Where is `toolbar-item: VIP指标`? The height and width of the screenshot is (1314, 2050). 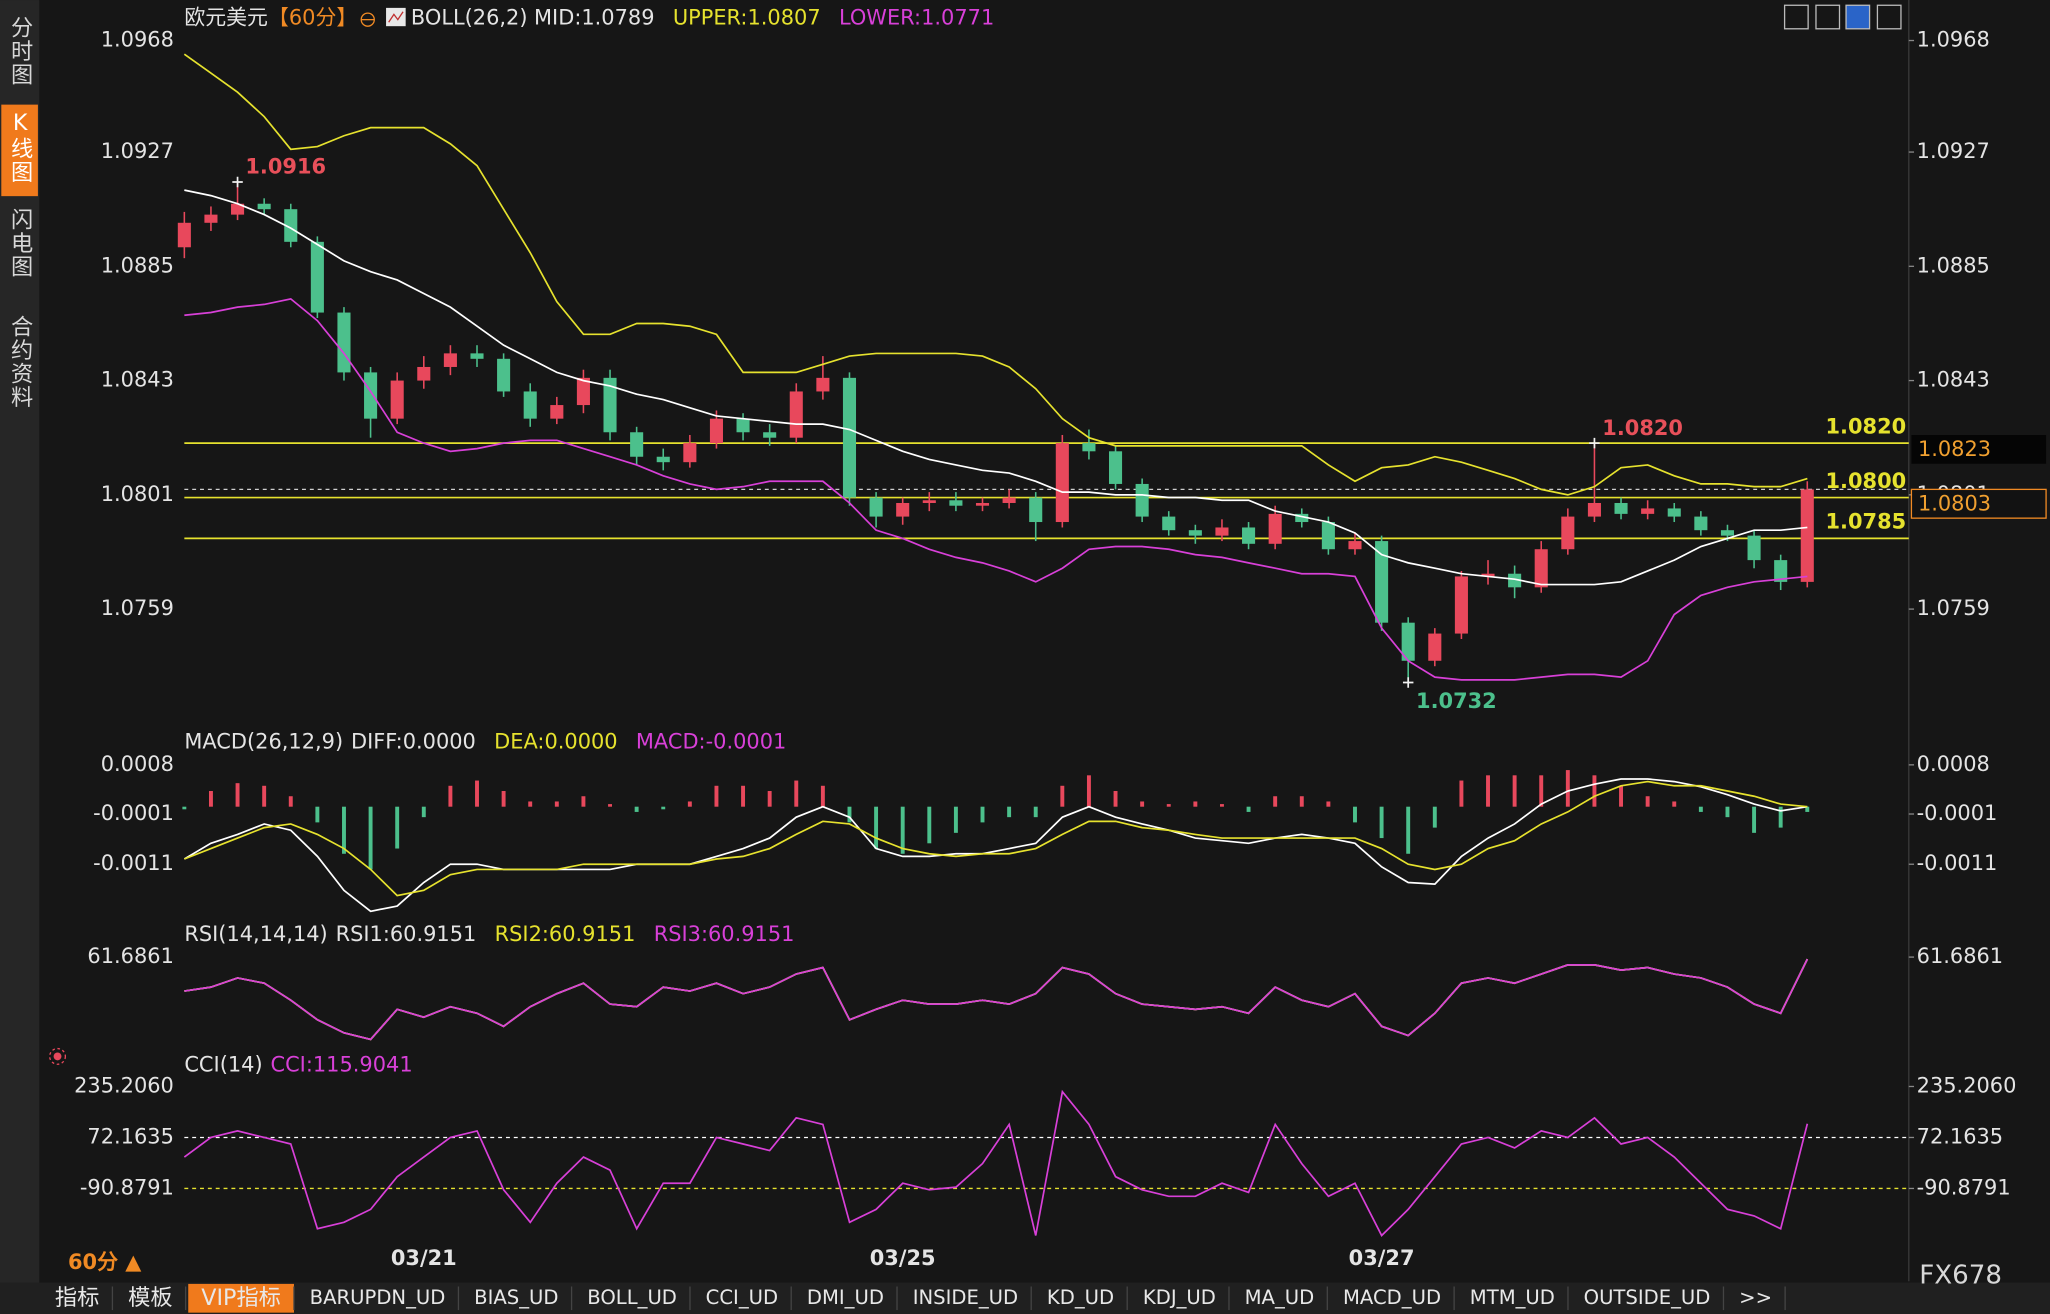 toolbar-item: VIP指标 is located at coordinates (241, 1298).